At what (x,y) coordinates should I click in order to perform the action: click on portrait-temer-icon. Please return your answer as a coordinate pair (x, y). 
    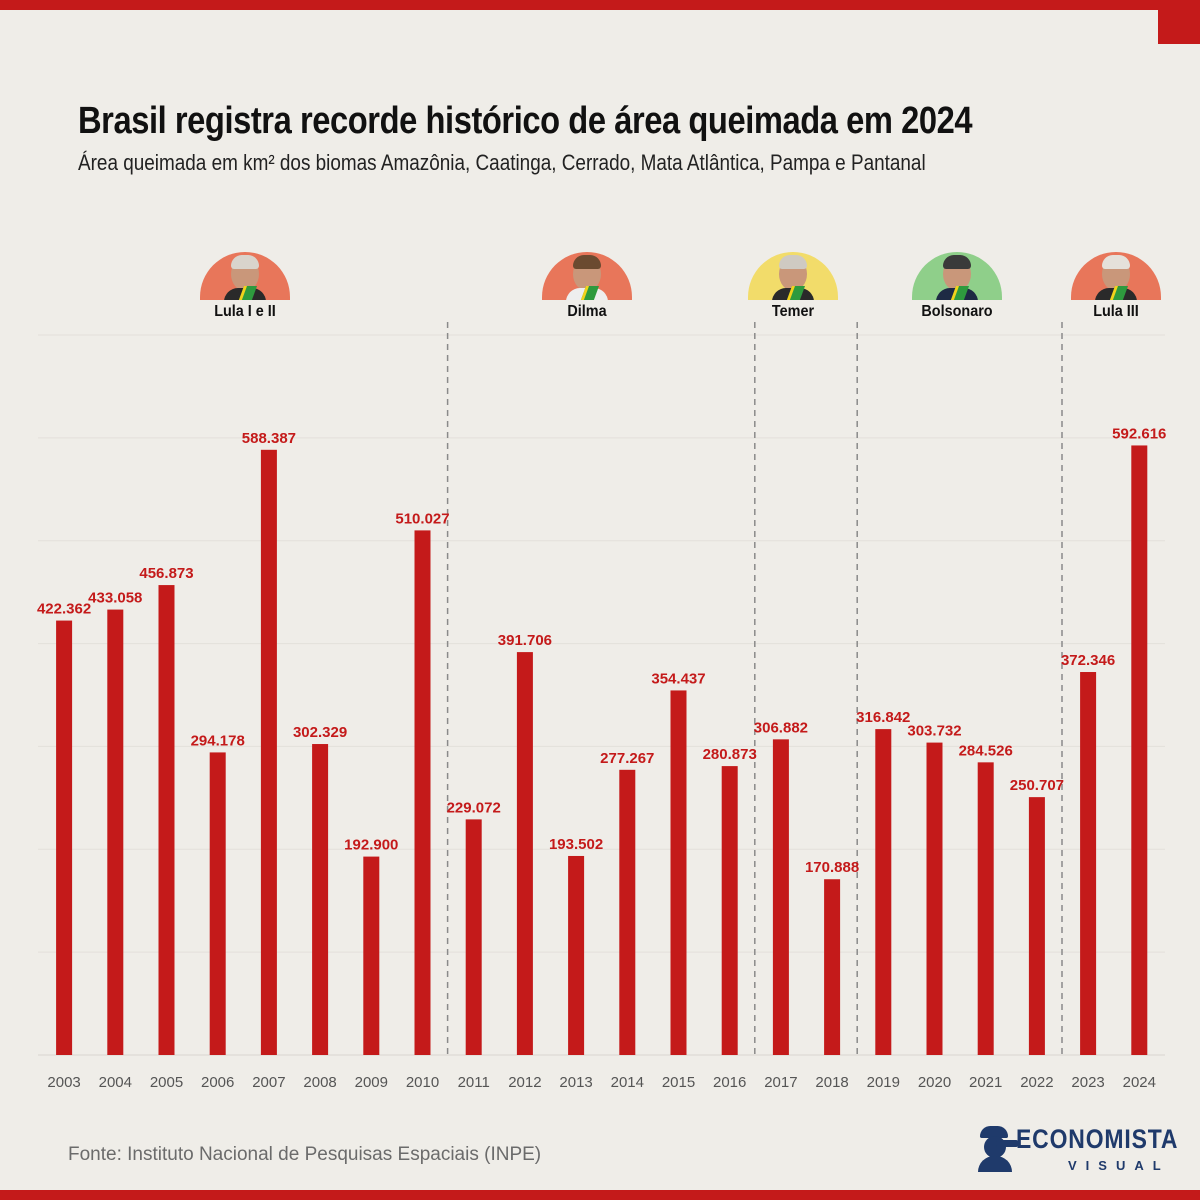
    Looking at the image, I should click on (793, 276).